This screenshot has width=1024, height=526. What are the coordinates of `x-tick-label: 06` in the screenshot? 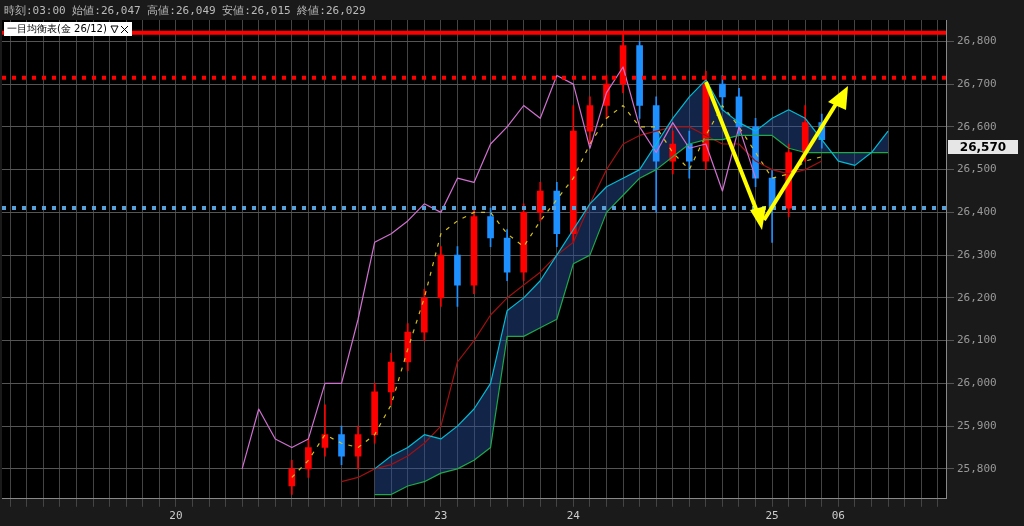 It's located at (838, 516).